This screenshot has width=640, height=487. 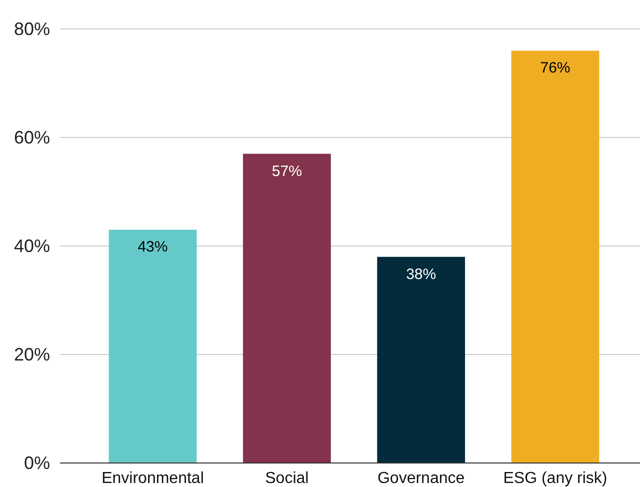 What do you see at coordinates (153, 478) in the screenshot?
I see `x-tick-label: Environmental` at bounding box center [153, 478].